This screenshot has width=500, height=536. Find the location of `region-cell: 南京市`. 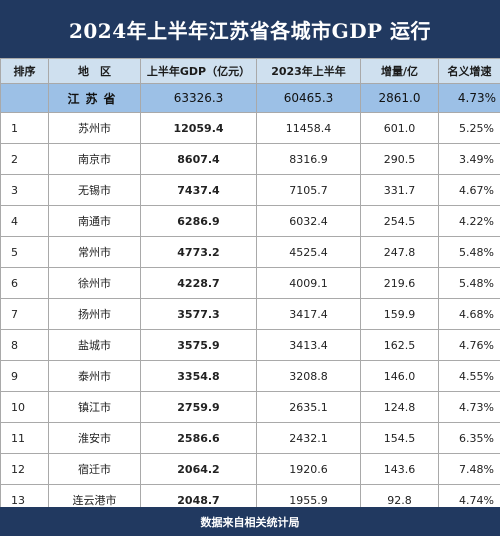

region-cell: 南京市 is located at coordinates (94, 159).